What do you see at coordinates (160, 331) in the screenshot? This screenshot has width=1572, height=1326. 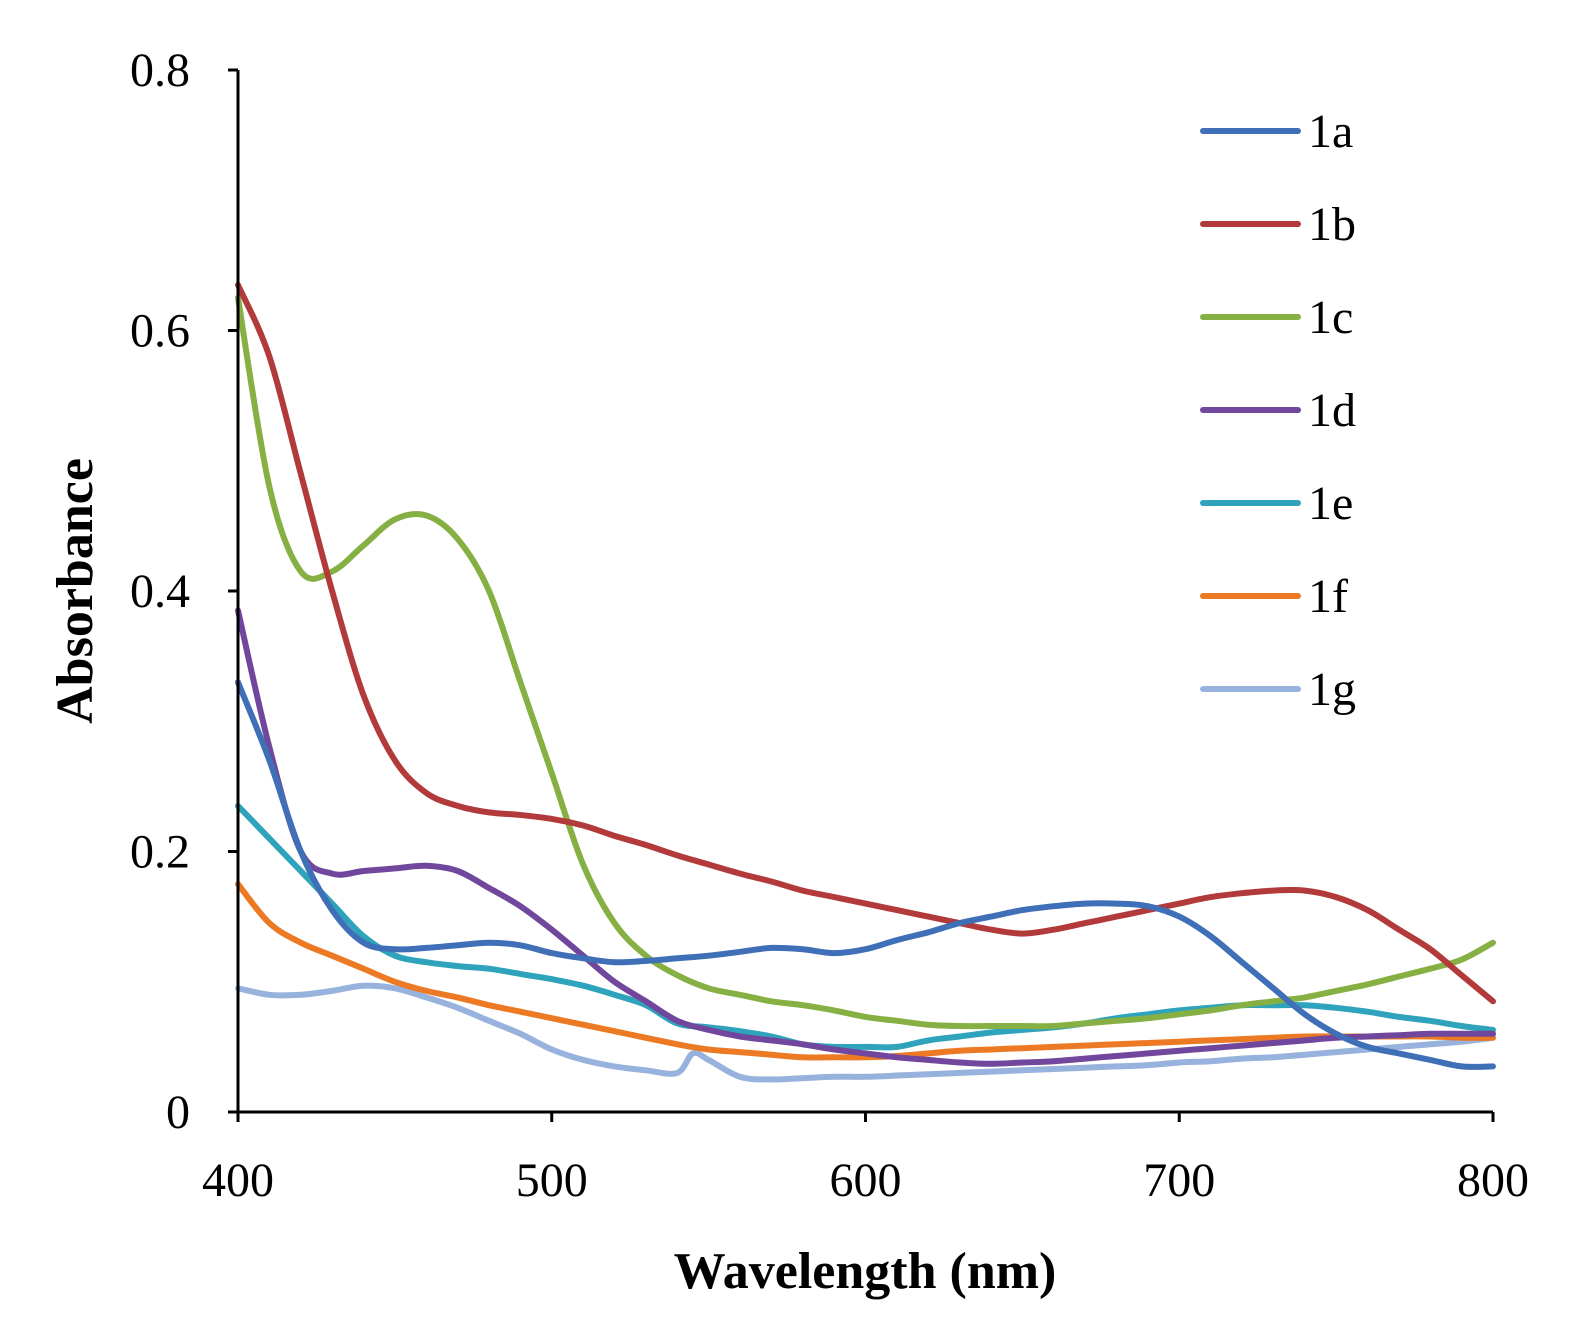 I see `y-tick-label: 0.6` at bounding box center [160, 331].